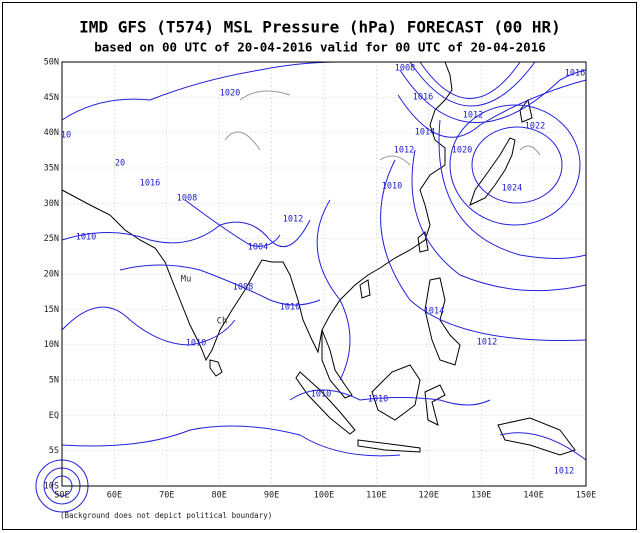  What do you see at coordinates (382, 128) in the screenshot?
I see `terrain-contour` at bounding box center [382, 128].